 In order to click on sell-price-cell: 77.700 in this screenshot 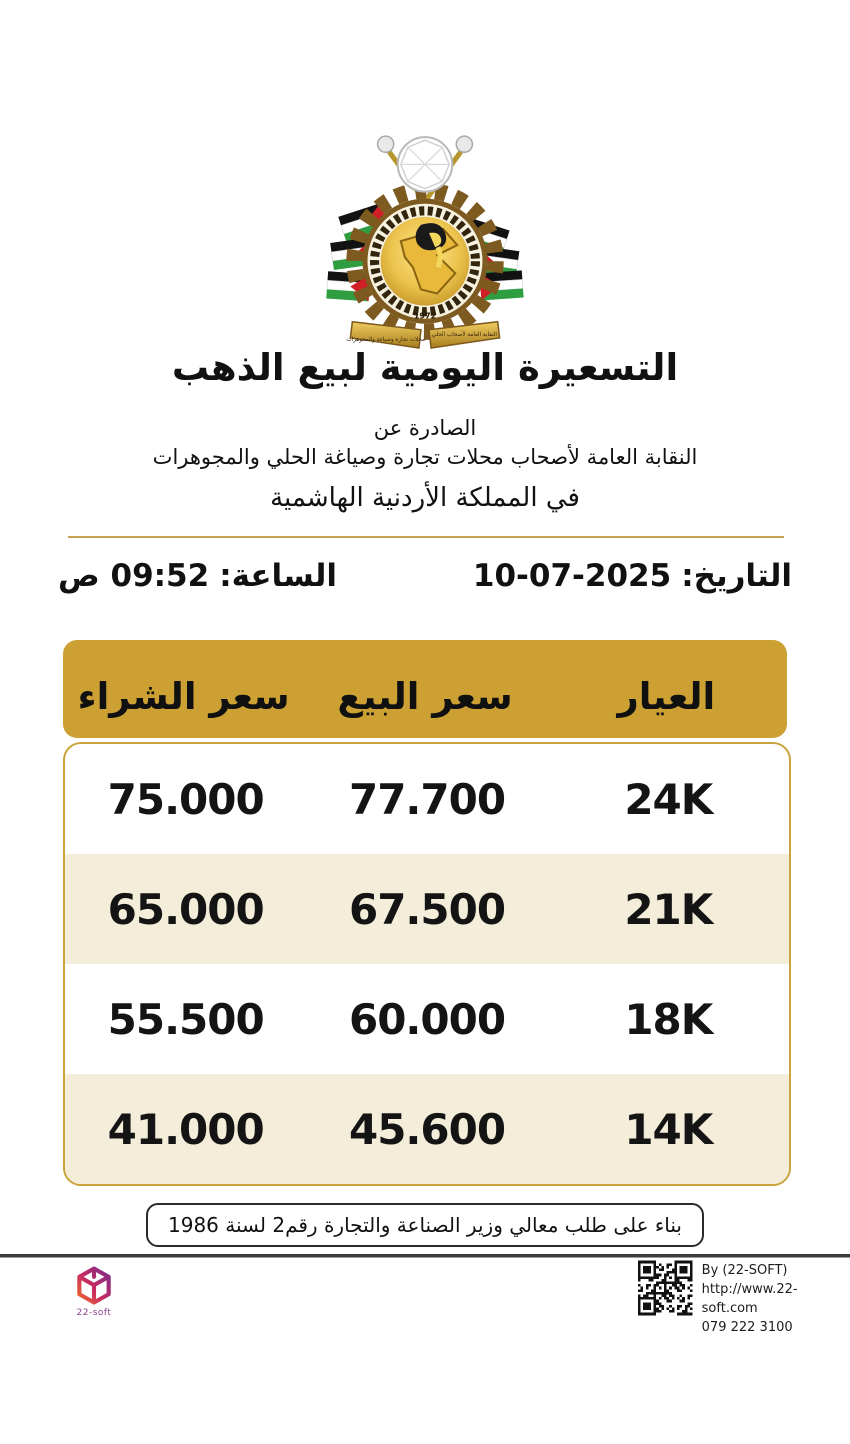, I will do `click(427, 799)`.